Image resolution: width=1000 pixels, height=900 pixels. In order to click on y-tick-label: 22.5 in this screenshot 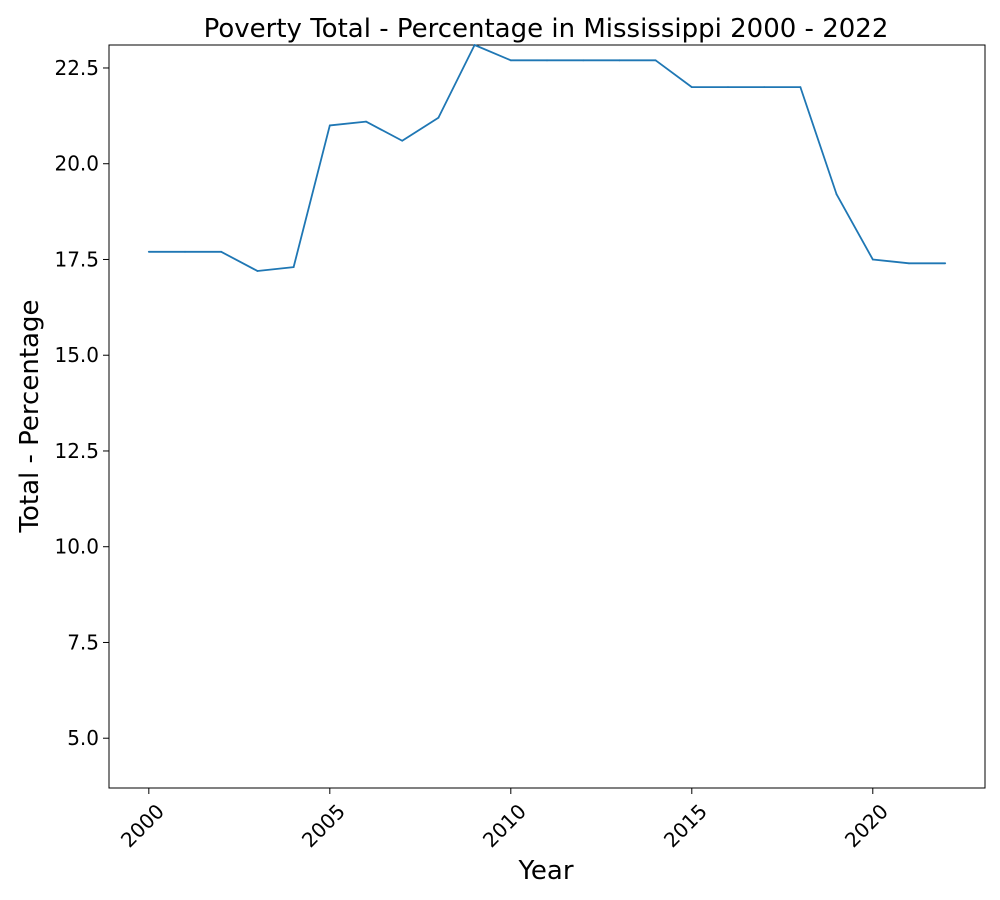, I will do `click(76, 68)`.